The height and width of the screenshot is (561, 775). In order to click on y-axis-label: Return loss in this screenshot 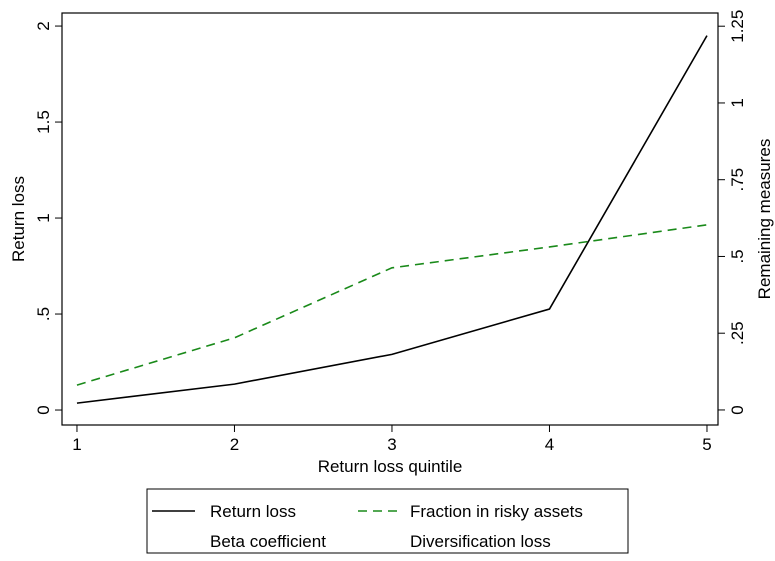, I will do `click(18, 219)`.